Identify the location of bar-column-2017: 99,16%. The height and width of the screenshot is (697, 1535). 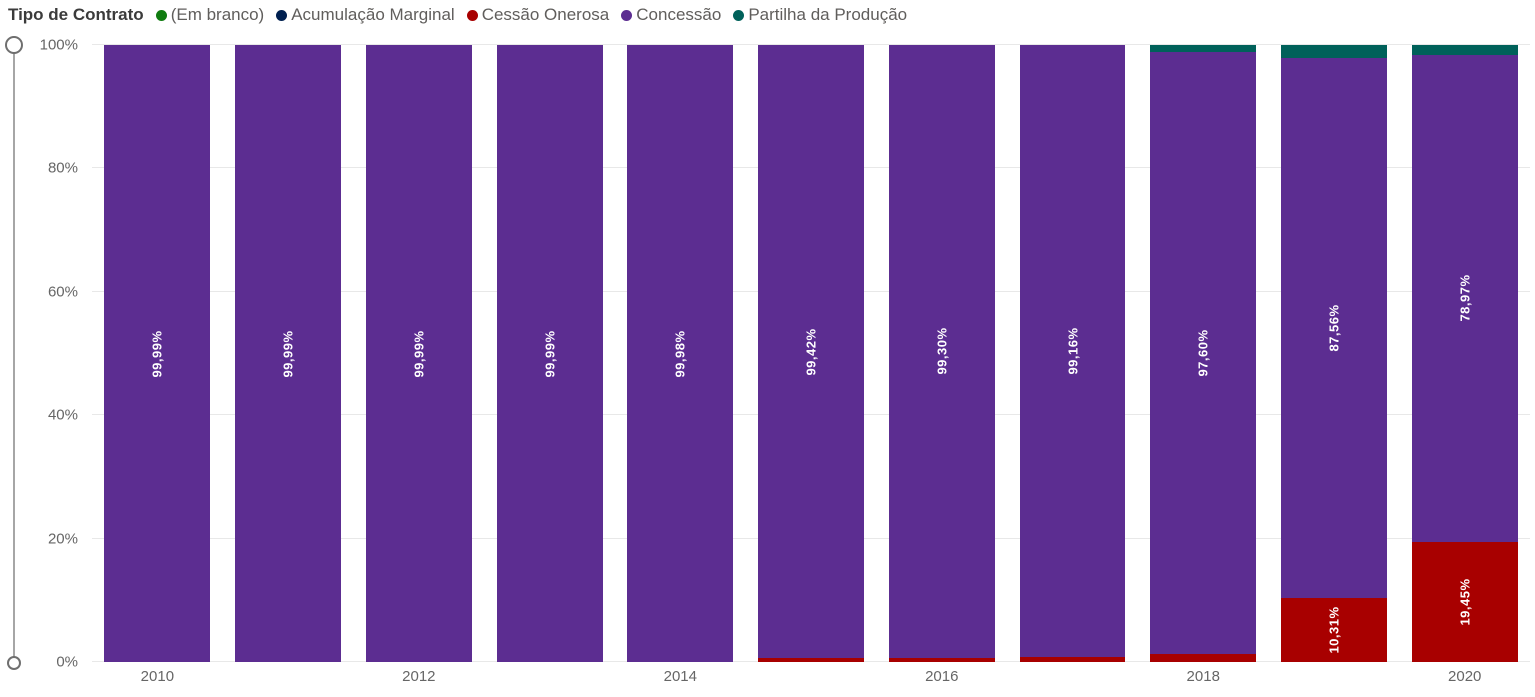
(1072, 353).